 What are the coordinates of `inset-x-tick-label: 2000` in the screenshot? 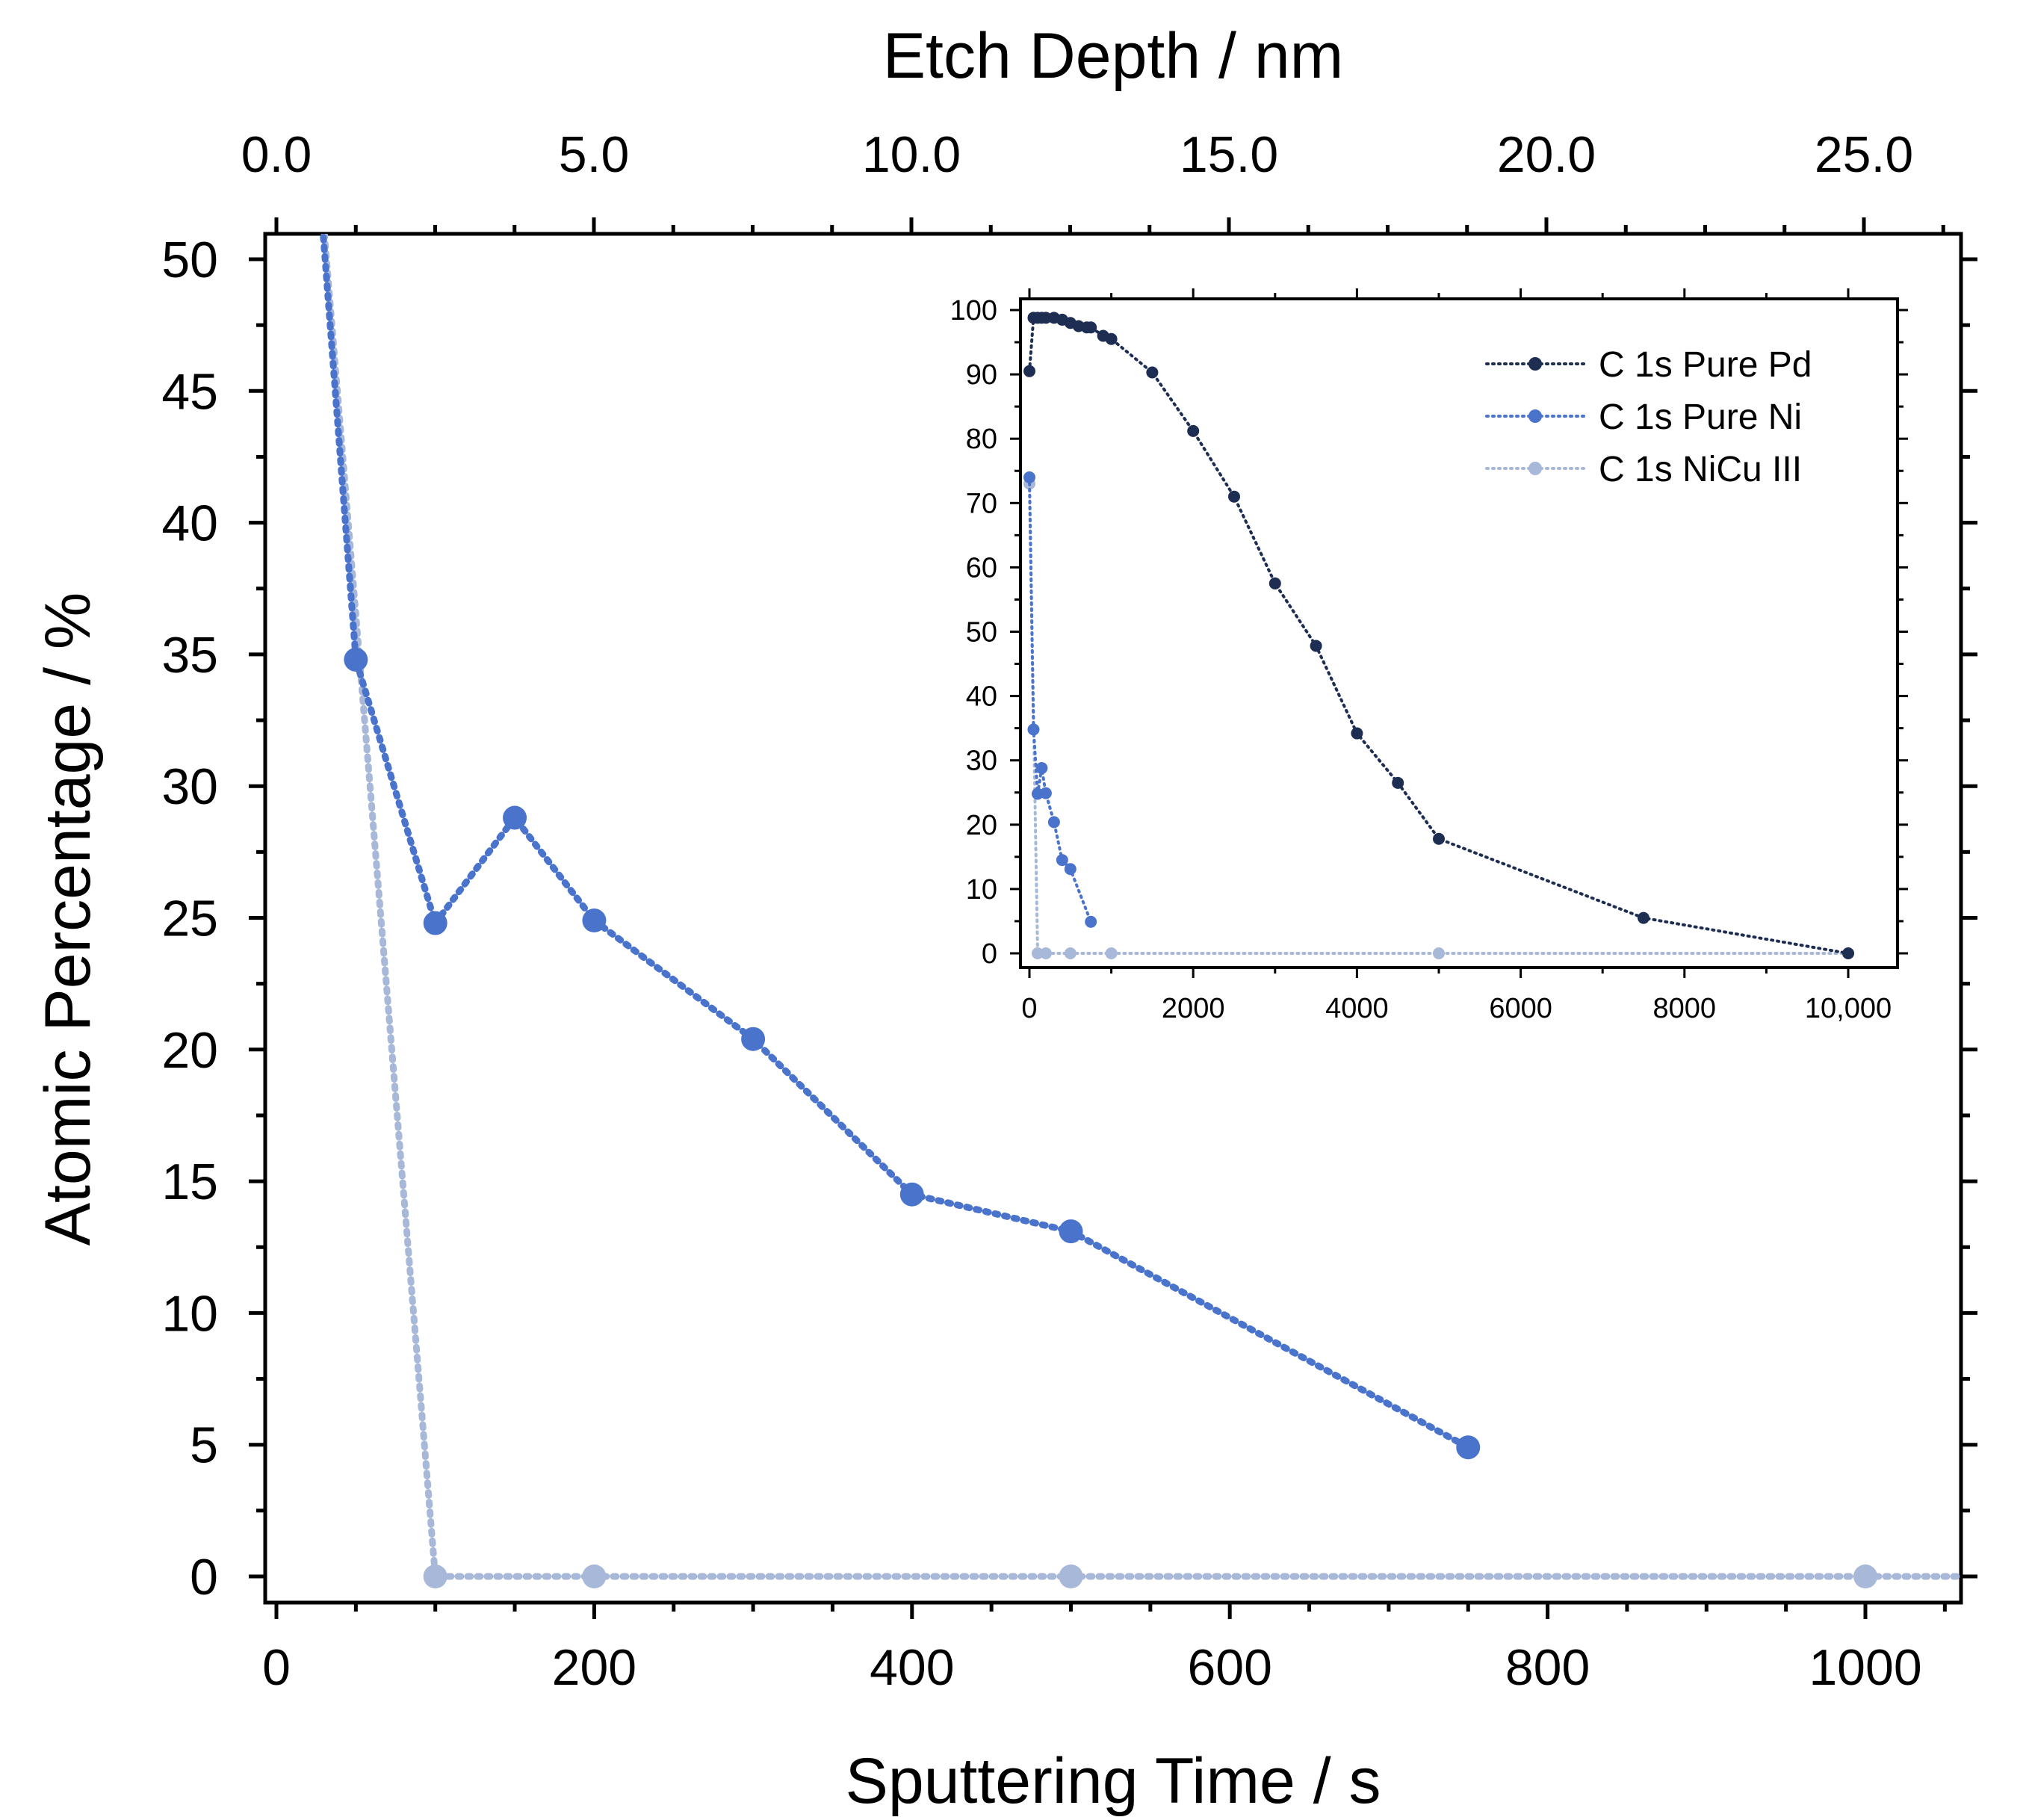 It's located at (1194, 1008).